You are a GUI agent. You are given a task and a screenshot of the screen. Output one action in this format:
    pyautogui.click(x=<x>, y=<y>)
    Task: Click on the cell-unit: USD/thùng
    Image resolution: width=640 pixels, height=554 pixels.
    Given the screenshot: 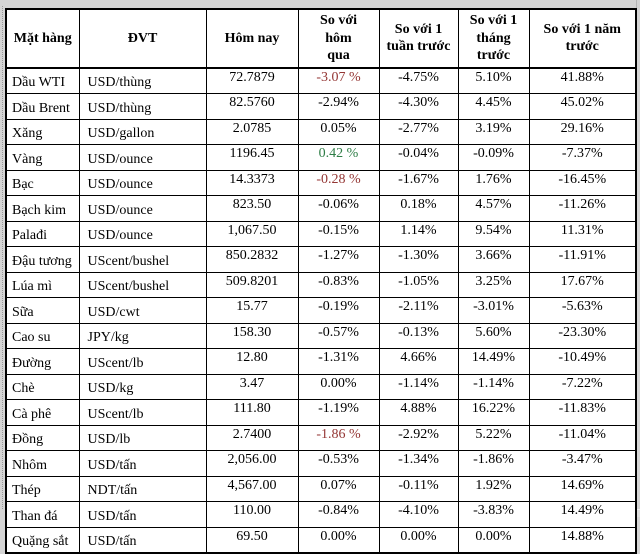 What is the action you would take?
    pyautogui.click(x=142, y=106)
    